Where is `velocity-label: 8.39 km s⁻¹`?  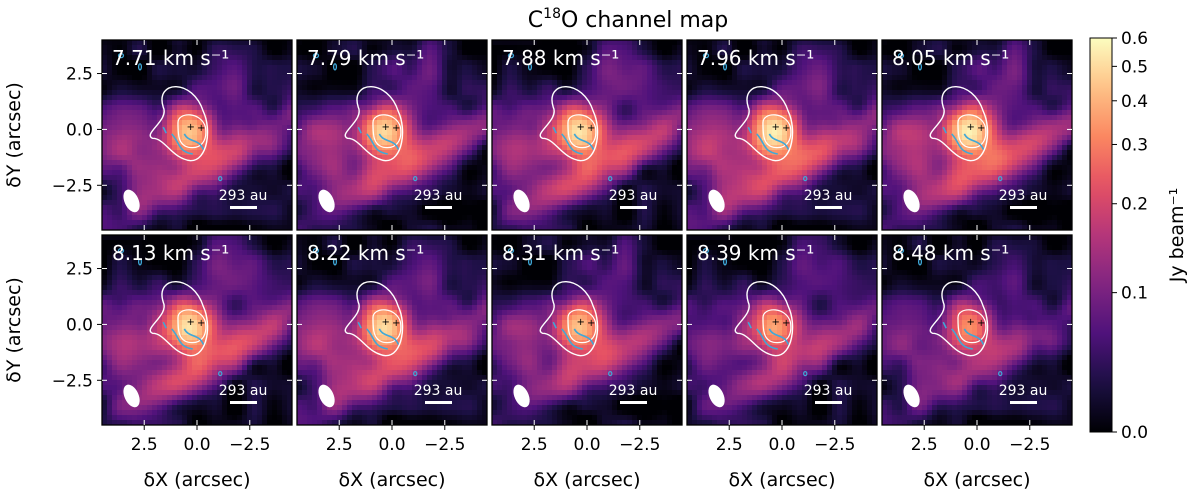
velocity-label: 8.39 km s⁻¹ is located at coordinates (755, 253).